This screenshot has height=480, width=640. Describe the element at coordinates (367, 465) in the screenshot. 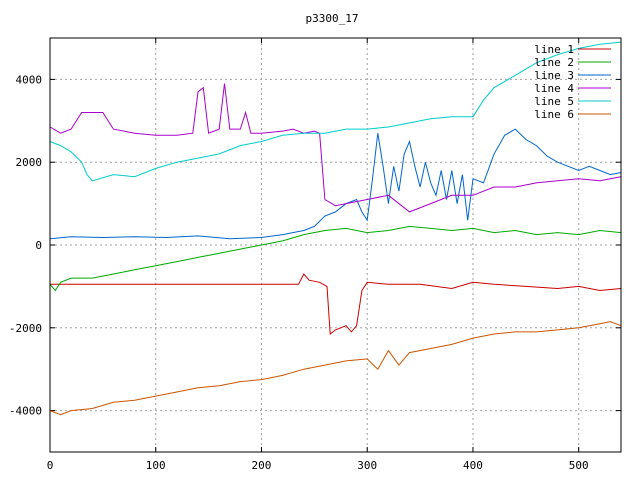

I see `x-tick-label: 300` at that location.